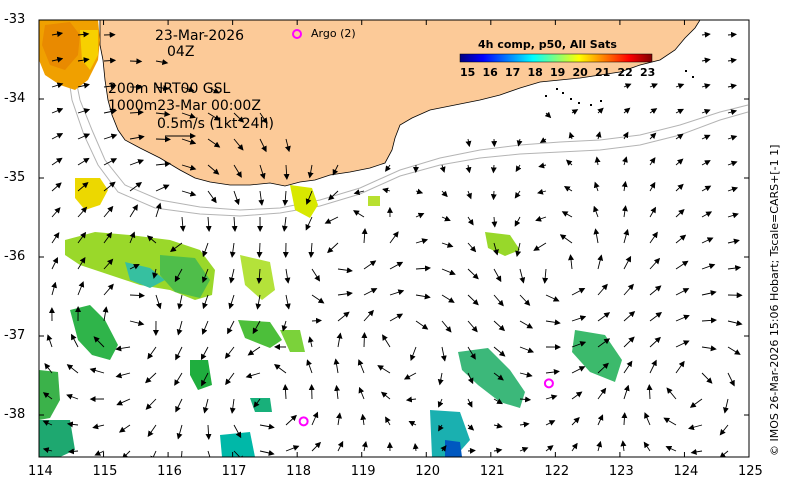  What do you see at coordinates (426, 402) in the screenshot?
I see `argo-floats` at bounding box center [426, 402].